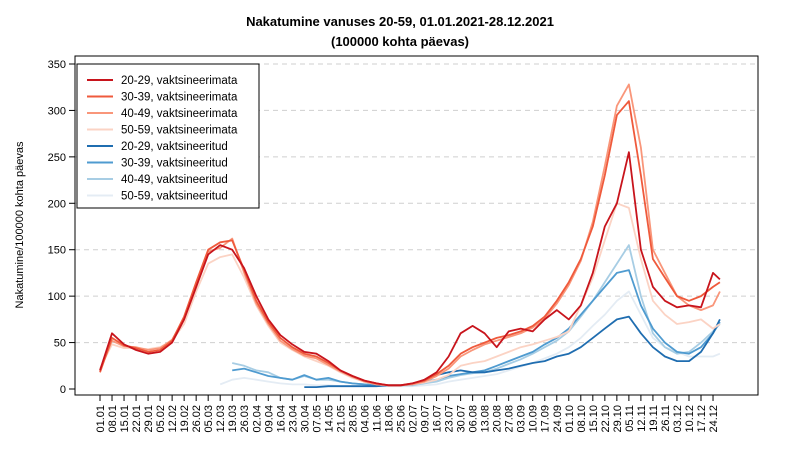 This screenshot has height=466, width=800. Describe the element at coordinates (582, 419) in the screenshot. I see `x-tick-label: 08.10` at that location.